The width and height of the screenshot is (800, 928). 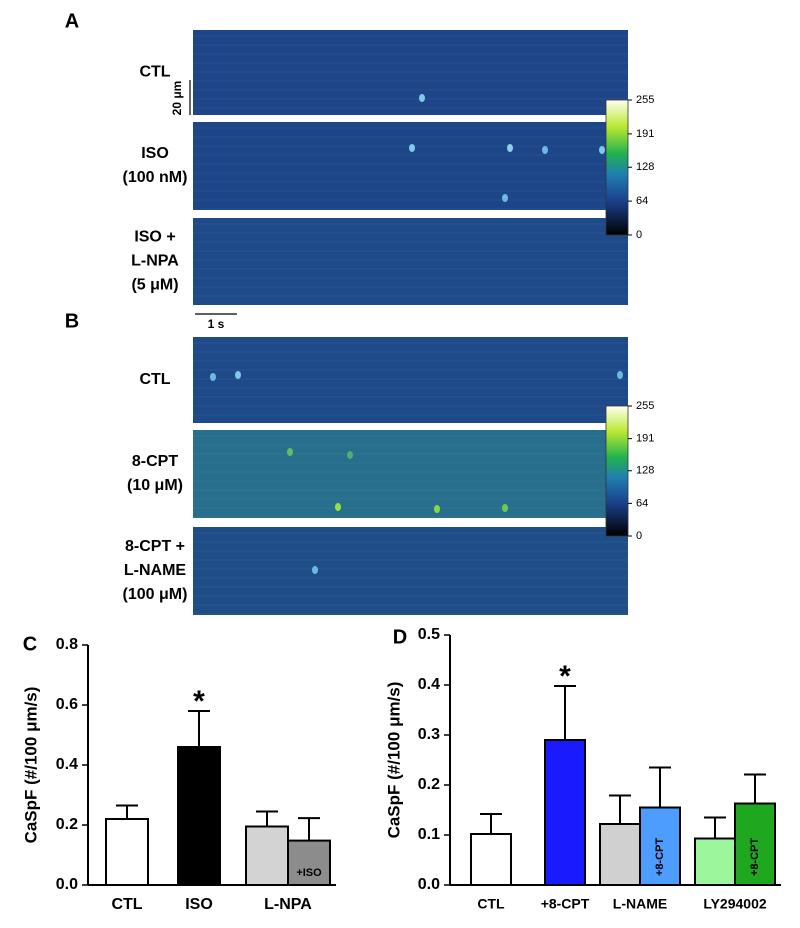 What do you see at coordinates (72, 321) in the screenshot?
I see `panel-label: B` at bounding box center [72, 321].